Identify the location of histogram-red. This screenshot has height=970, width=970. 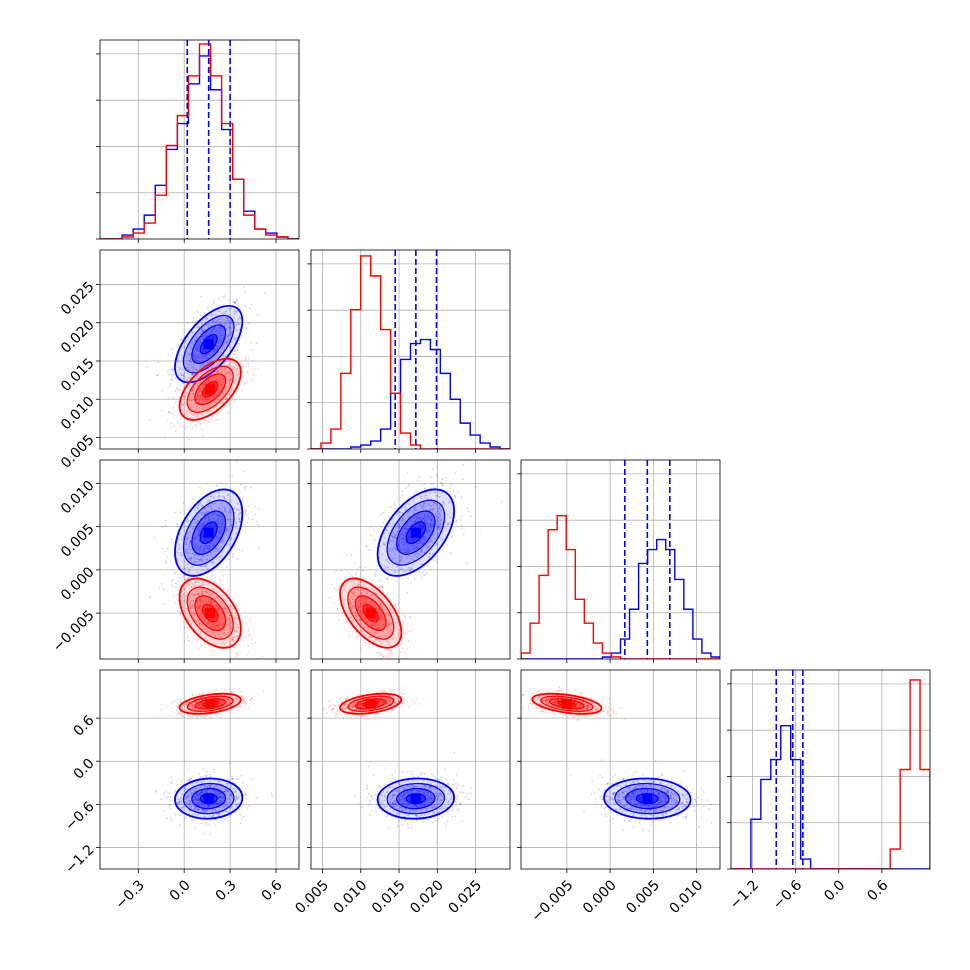
(410, 352).